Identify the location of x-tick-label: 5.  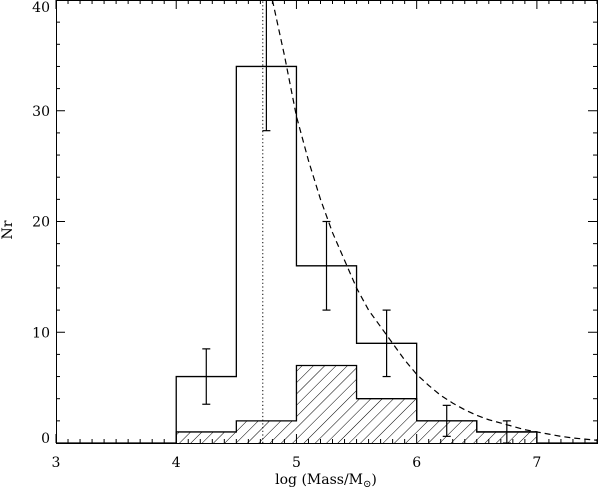
(296, 463).